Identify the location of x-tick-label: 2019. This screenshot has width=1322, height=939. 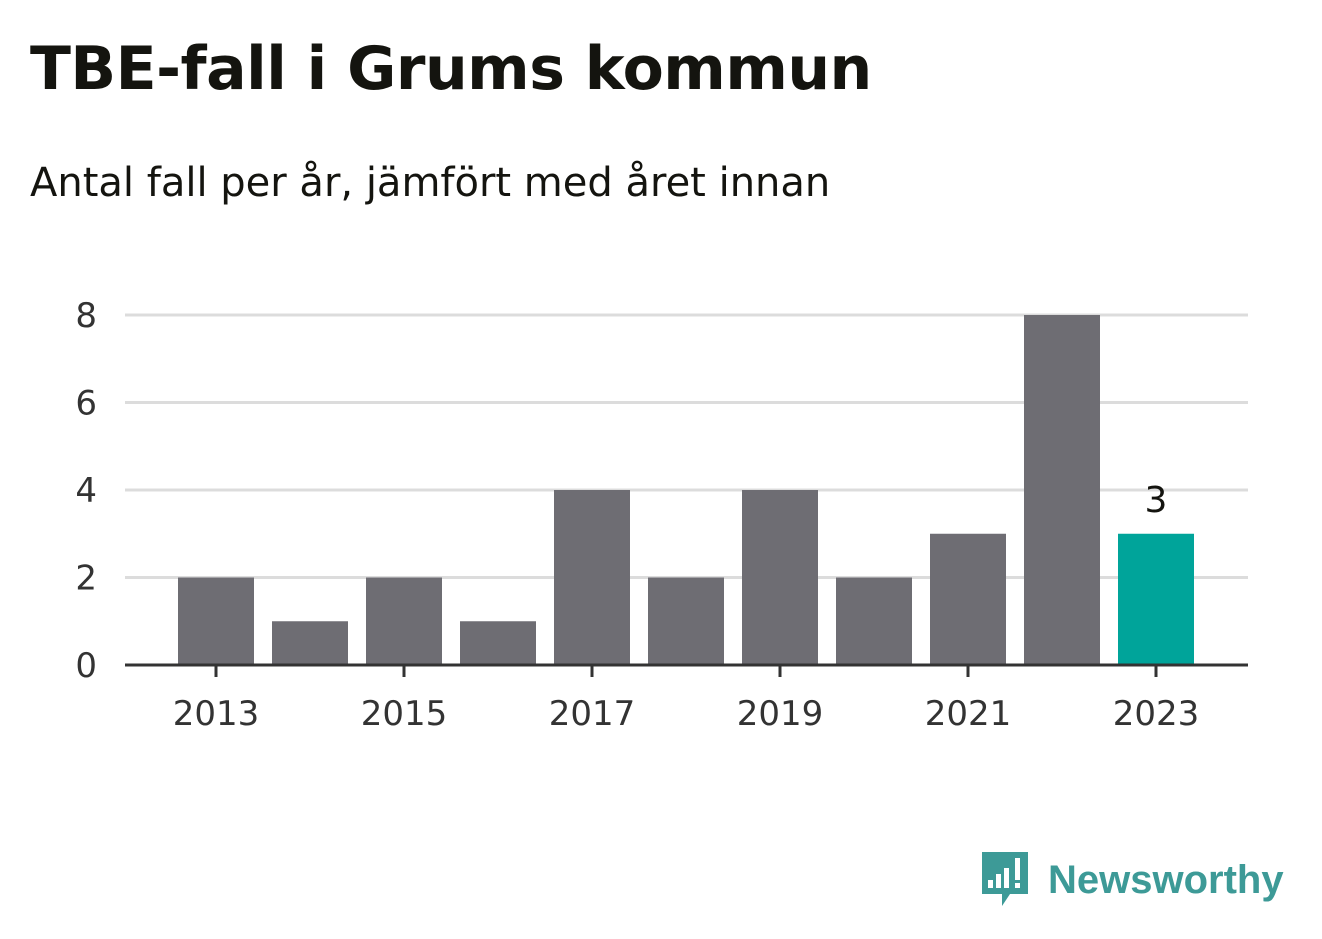
(780, 714).